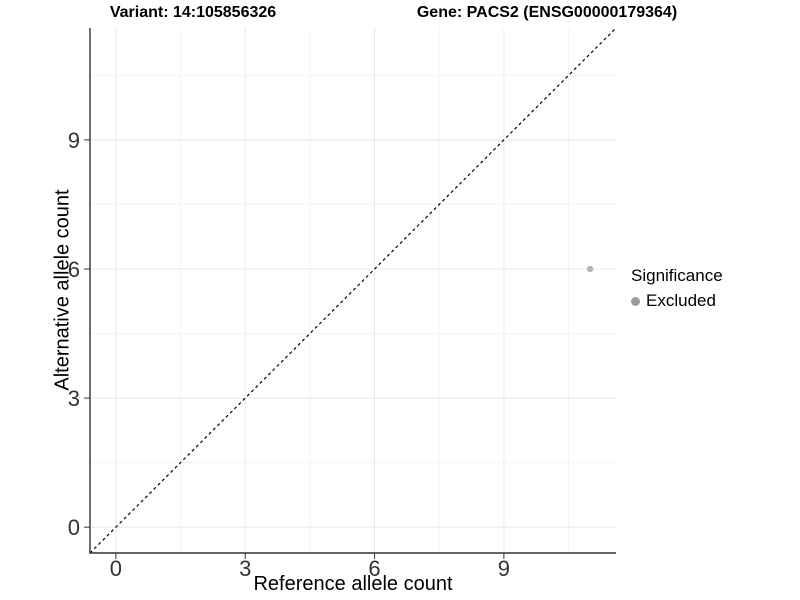  Describe the element at coordinates (74, 140) in the screenshot. I see `y-tick-label: 9` at that location.